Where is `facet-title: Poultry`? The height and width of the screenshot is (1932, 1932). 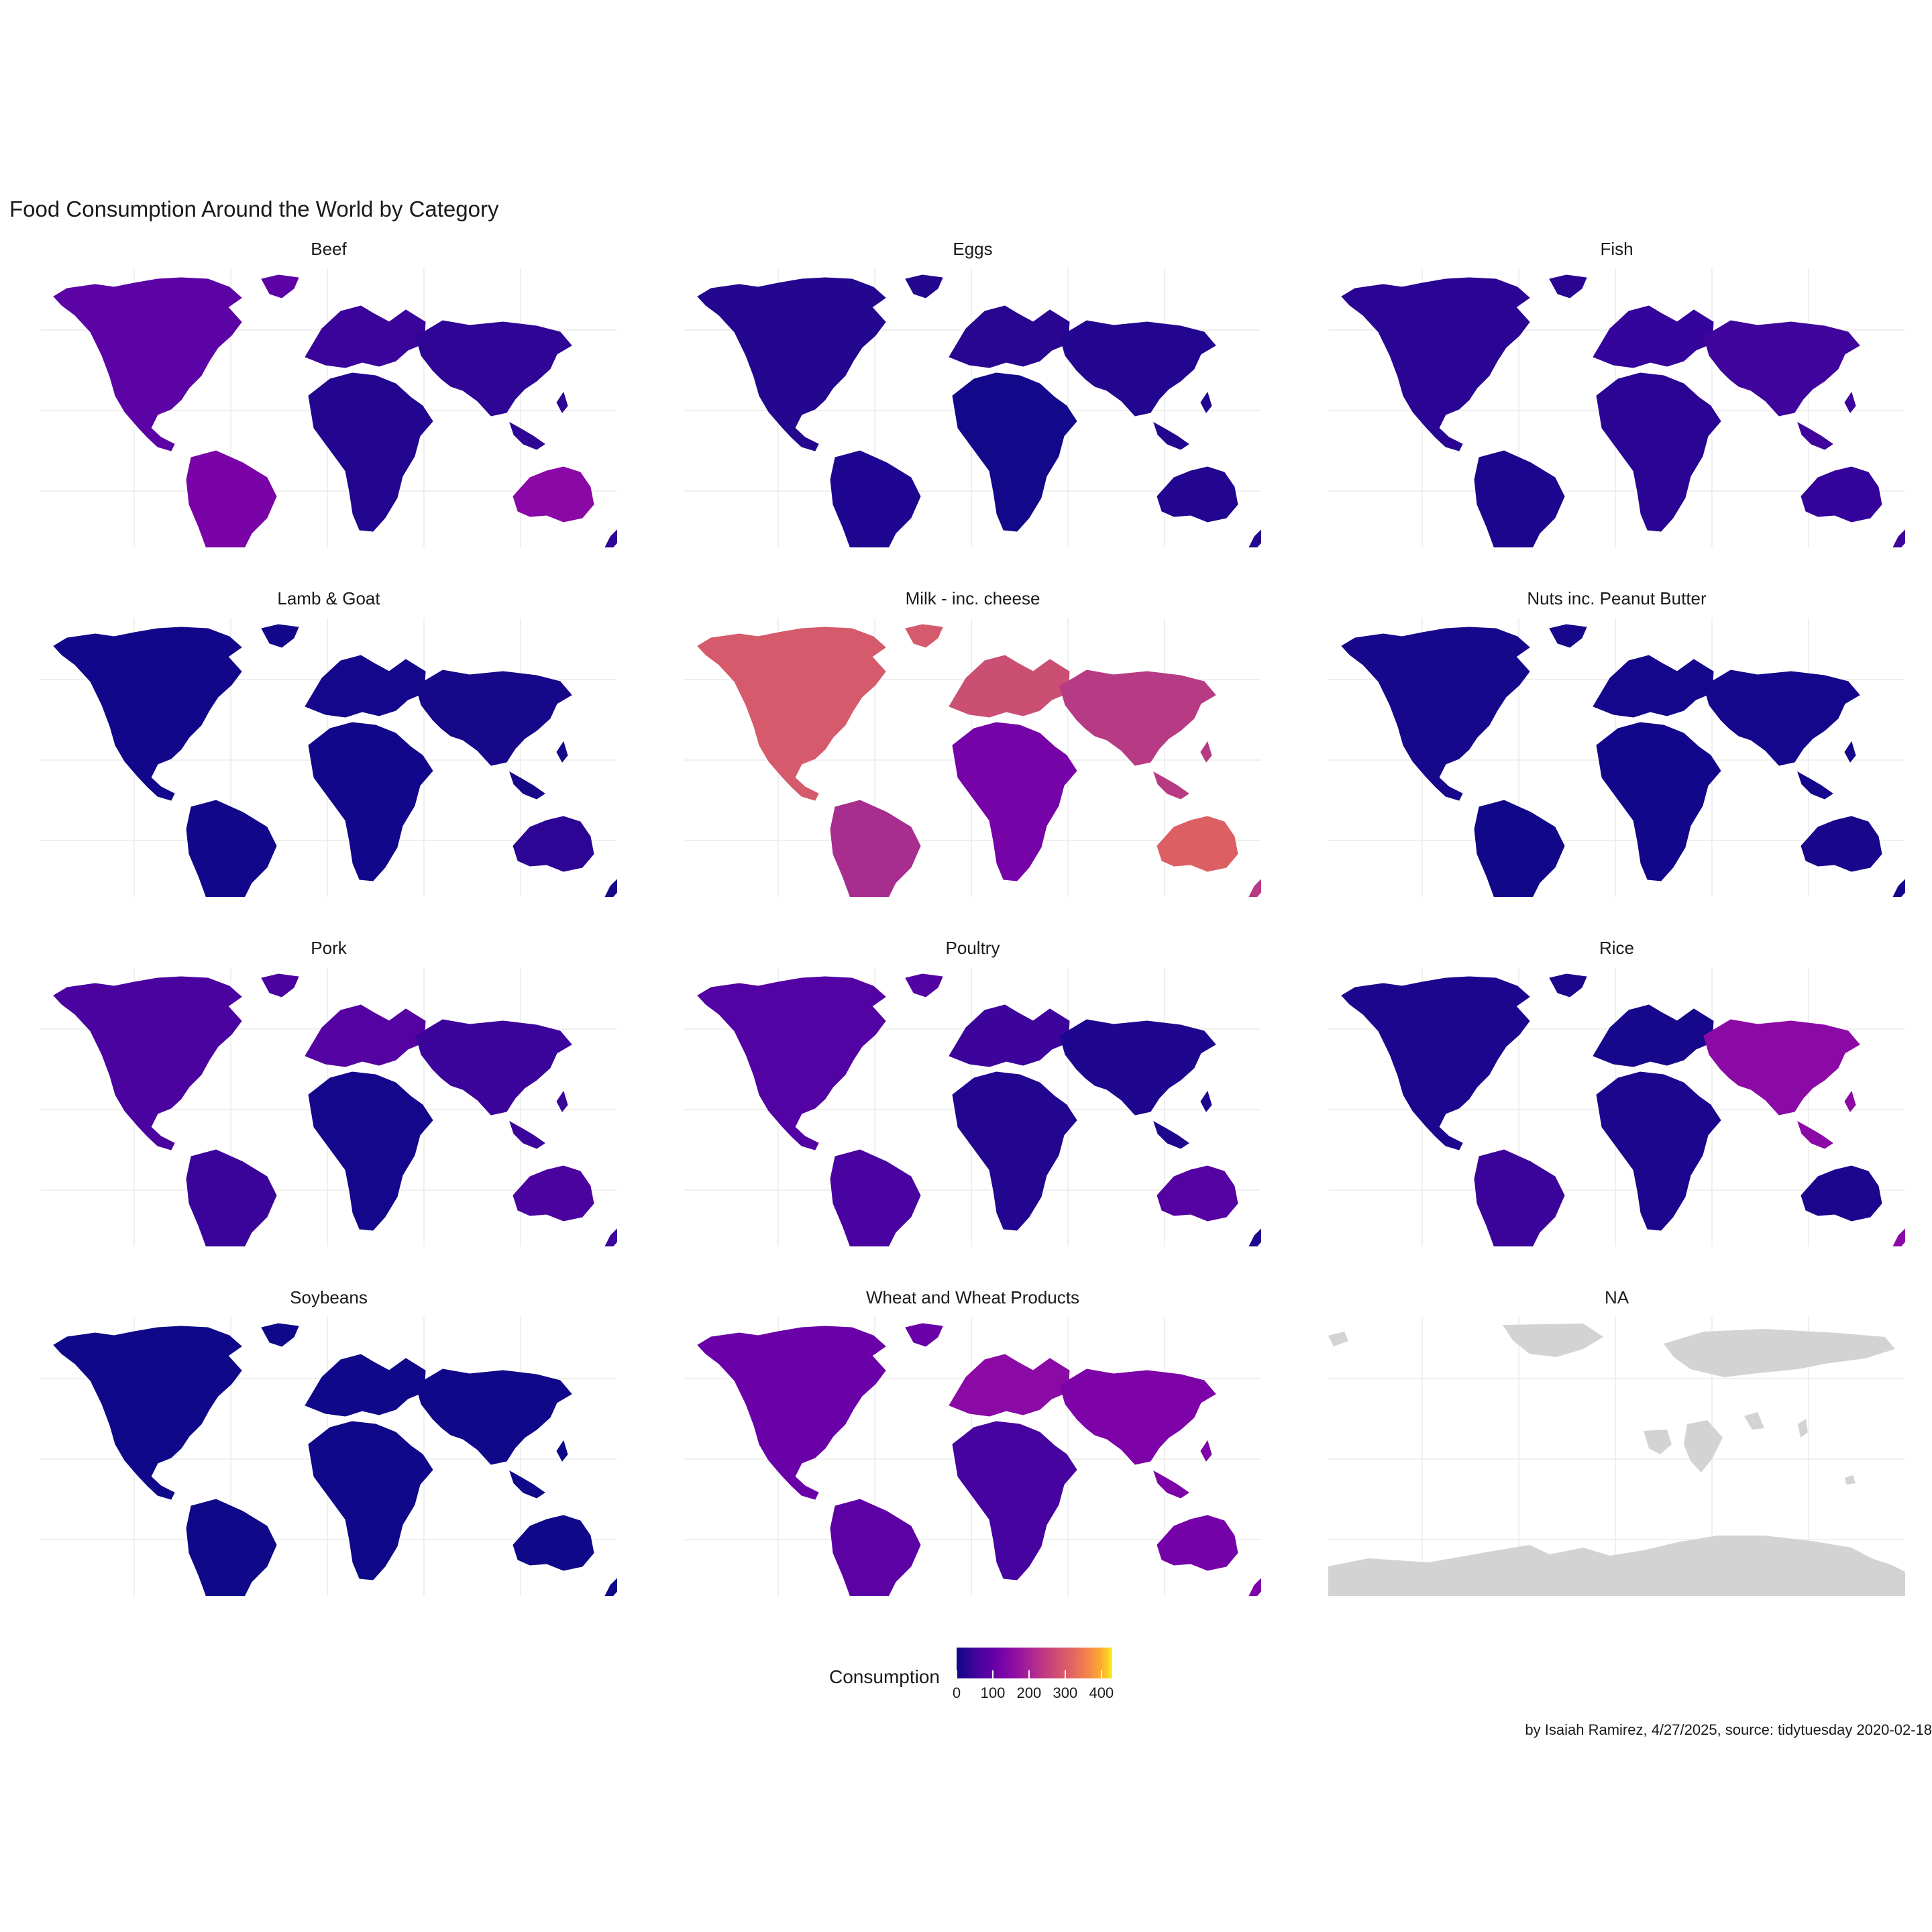
facet-title: Poultry is located at coordinates (972, 948).